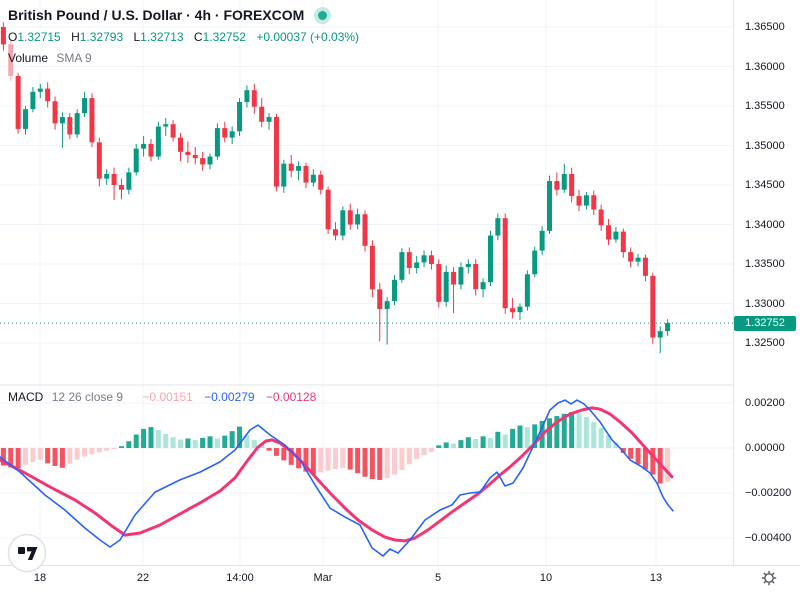  Describe the element at coordinates (143, 578) in the screenshot. I see `time-tick-label: 22` at that location.